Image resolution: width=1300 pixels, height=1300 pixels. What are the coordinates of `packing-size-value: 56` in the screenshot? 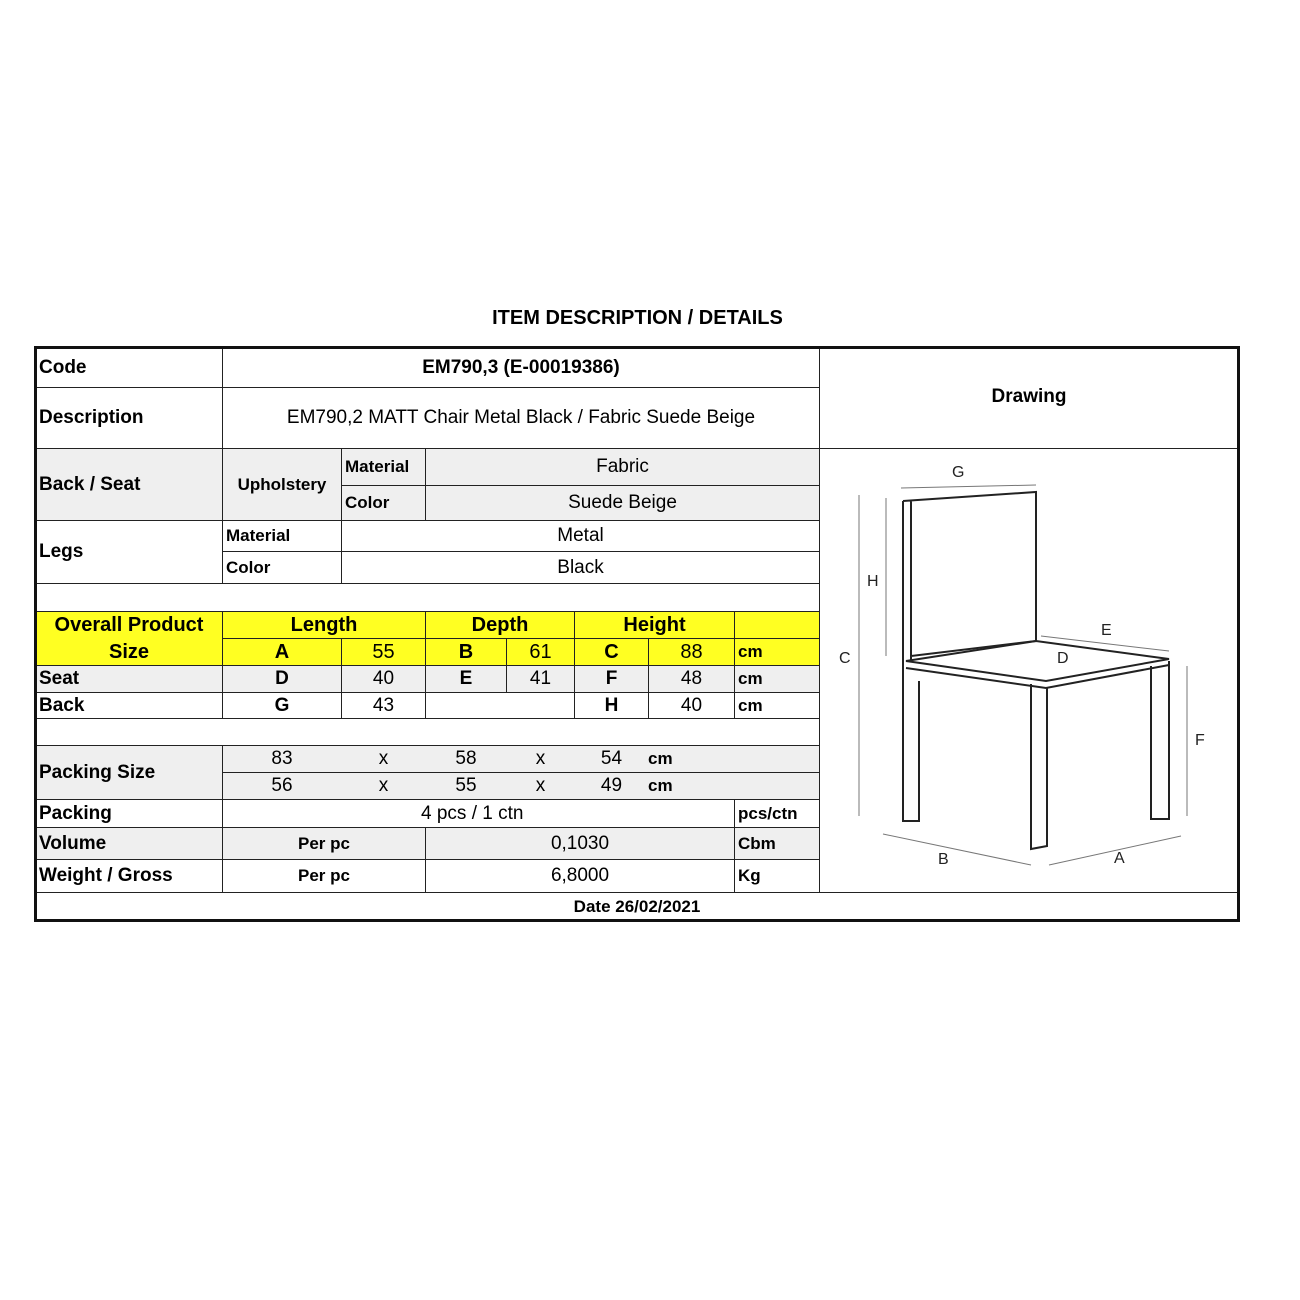 It's located at (282, 785).